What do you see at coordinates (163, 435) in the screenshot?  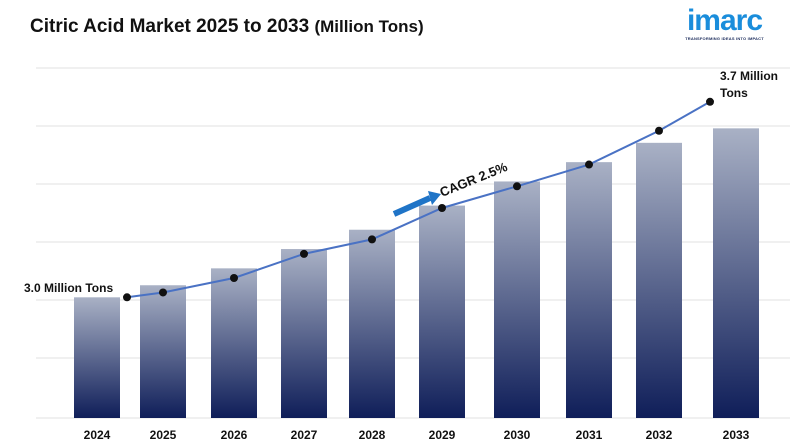 I see `x-tick-2025: 2025` at bounding box center [163, 435].